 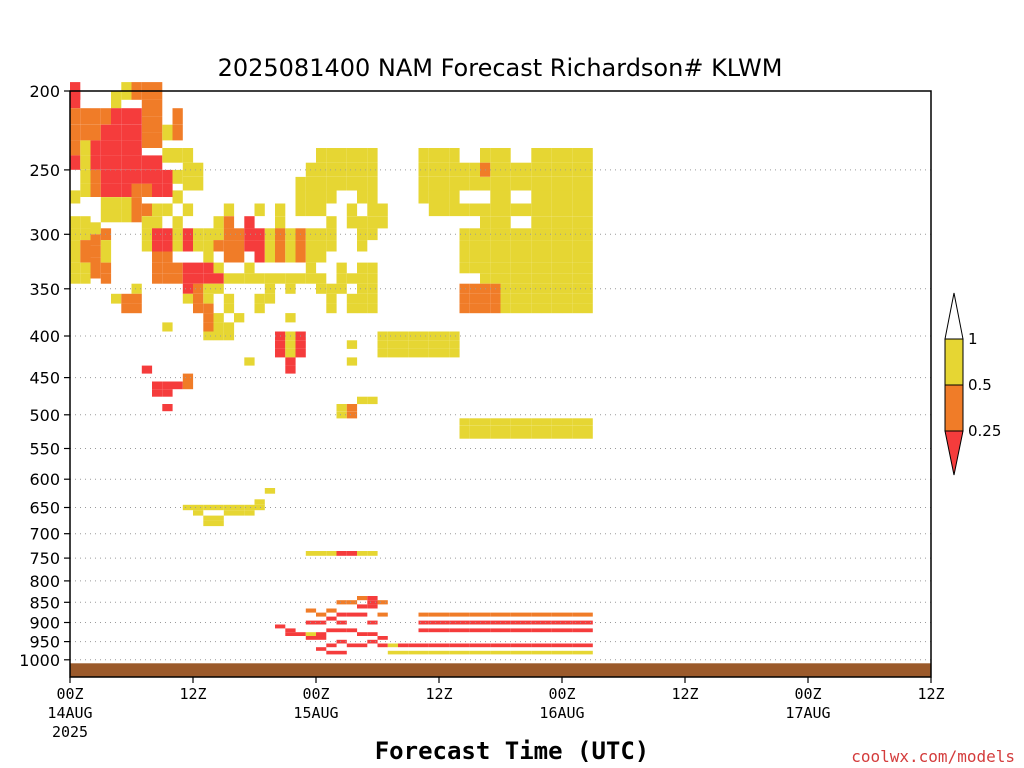 What do you see at coordinates (980, 385) in the screenshot?
I see `colorbar-tick-label: 0.5` at bounding box center [980, 385].